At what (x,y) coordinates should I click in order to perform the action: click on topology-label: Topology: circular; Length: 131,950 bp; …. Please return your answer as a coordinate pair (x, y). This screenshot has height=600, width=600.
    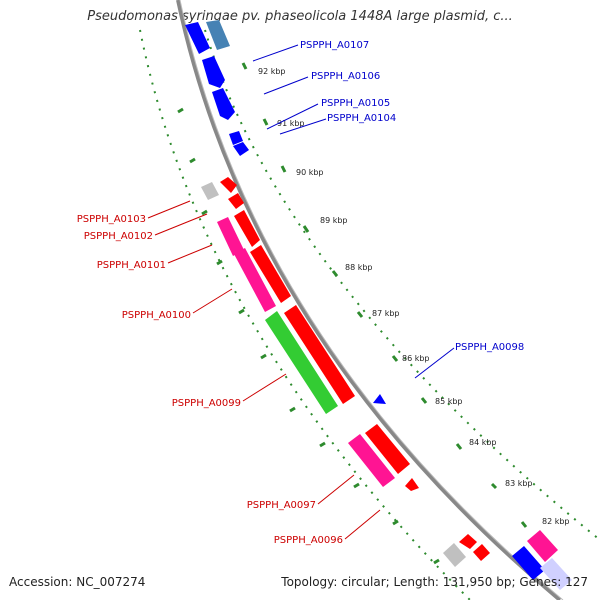
    Looking at the image, I should click on (434, 582).